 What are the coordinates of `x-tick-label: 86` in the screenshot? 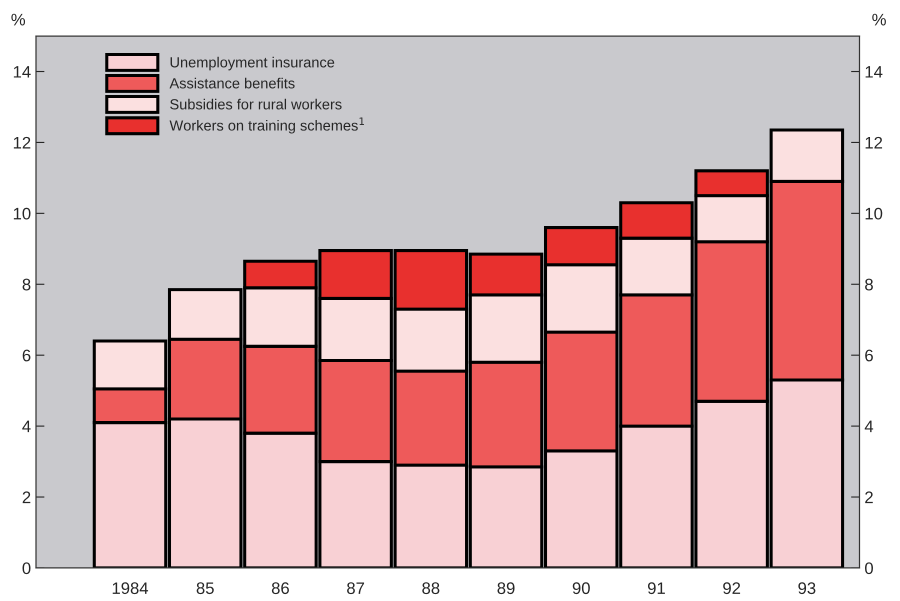 It's located at (280, 588).